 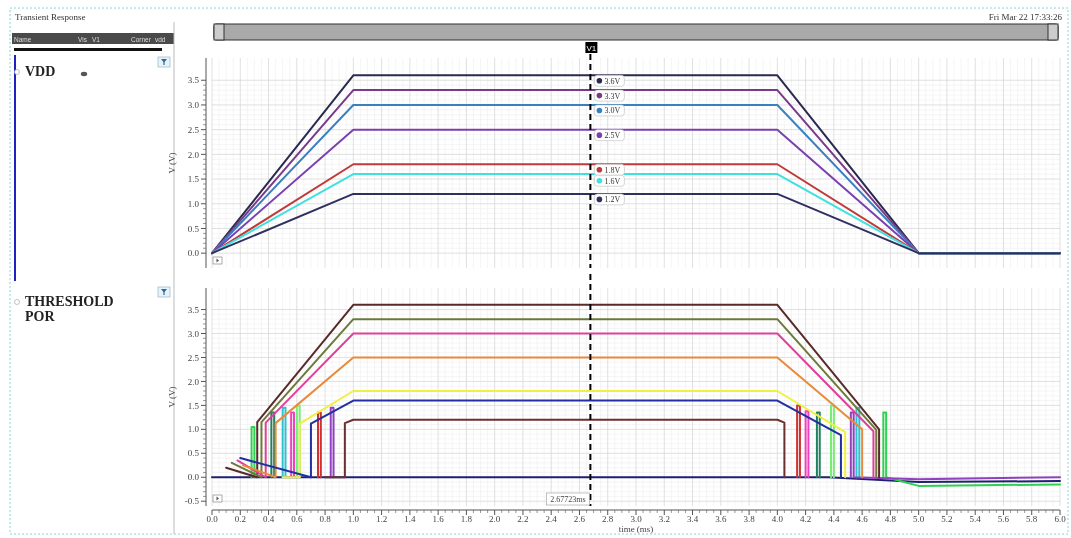 What do you see at coordinates (591, 48) in the screenshot?
I see `ref-line-label: V1` at bounding box center [591, 48].